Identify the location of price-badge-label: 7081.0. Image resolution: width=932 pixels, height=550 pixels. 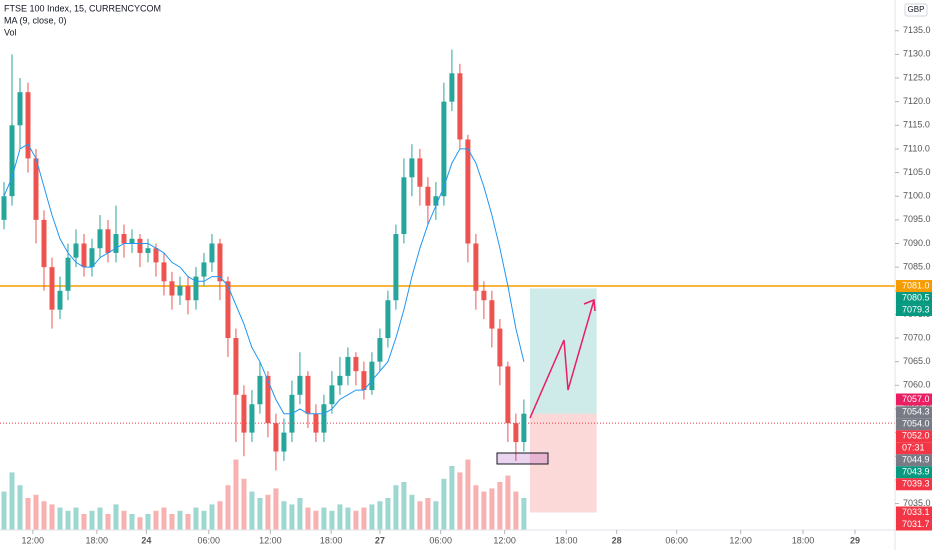
(916, 285).